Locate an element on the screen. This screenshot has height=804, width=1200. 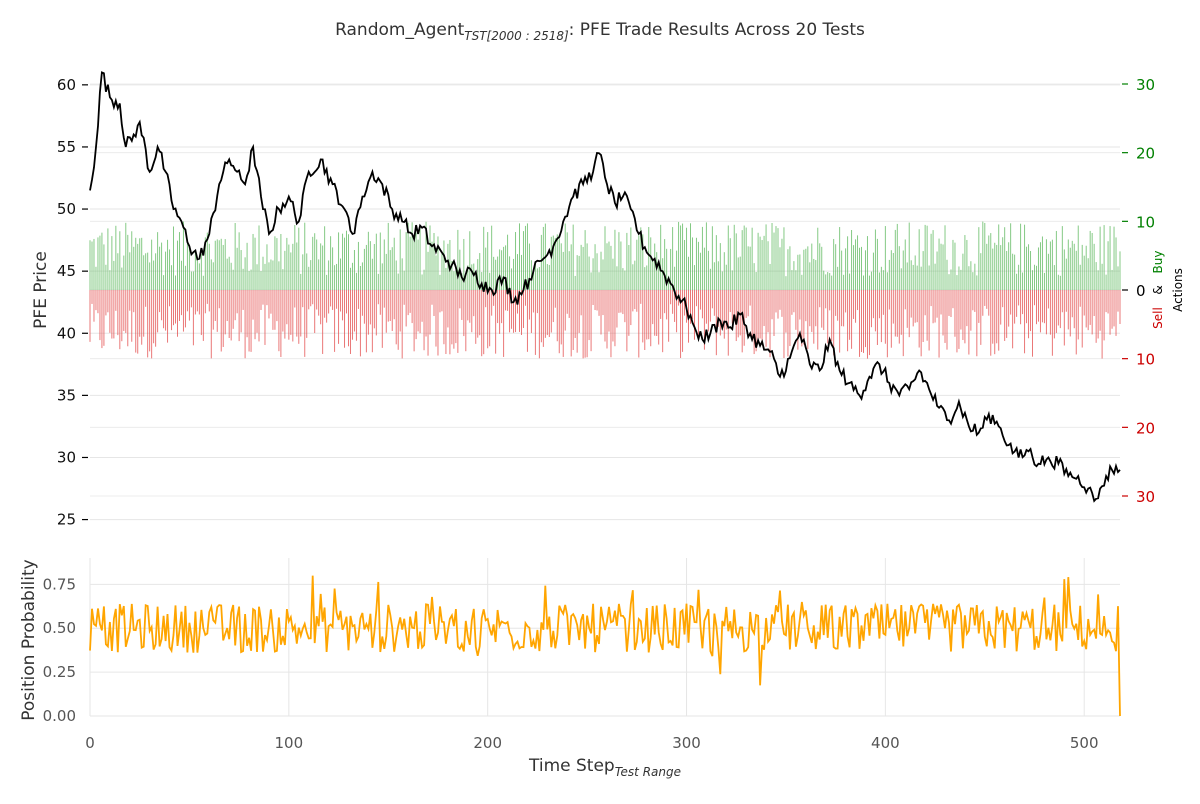
price-tick-label: 55 is located at coordinates (66, 147).